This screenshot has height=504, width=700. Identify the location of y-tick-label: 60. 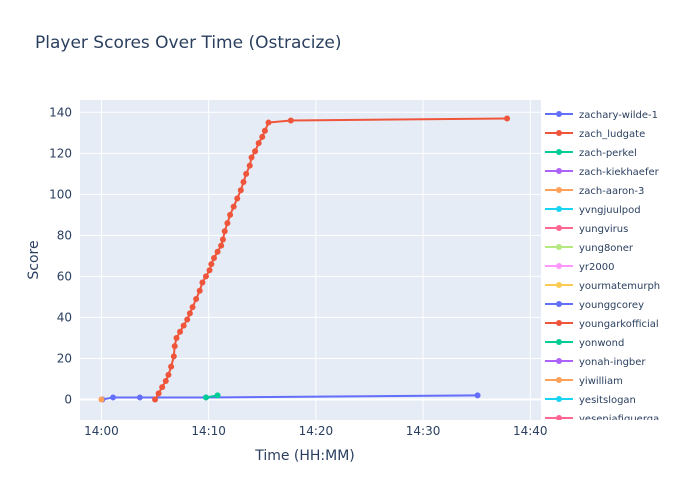
(64, 276).